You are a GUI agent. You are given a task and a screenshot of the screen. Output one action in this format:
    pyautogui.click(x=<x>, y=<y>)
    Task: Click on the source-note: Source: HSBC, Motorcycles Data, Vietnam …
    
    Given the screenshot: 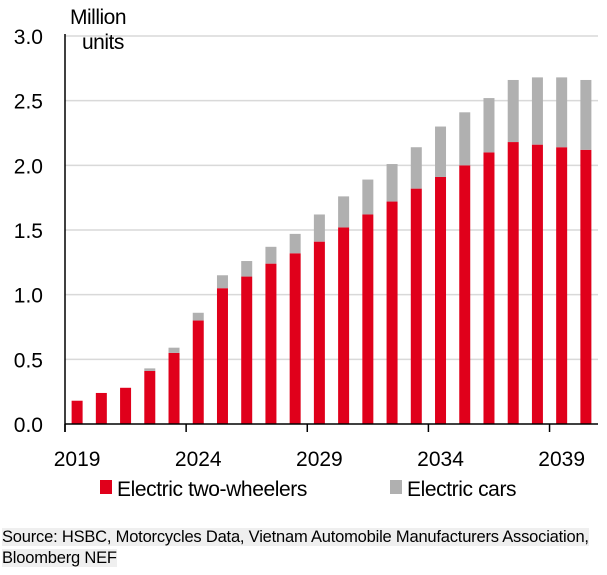 What is the action you would take?
    pyautogui.click(x=303, y=548)
    